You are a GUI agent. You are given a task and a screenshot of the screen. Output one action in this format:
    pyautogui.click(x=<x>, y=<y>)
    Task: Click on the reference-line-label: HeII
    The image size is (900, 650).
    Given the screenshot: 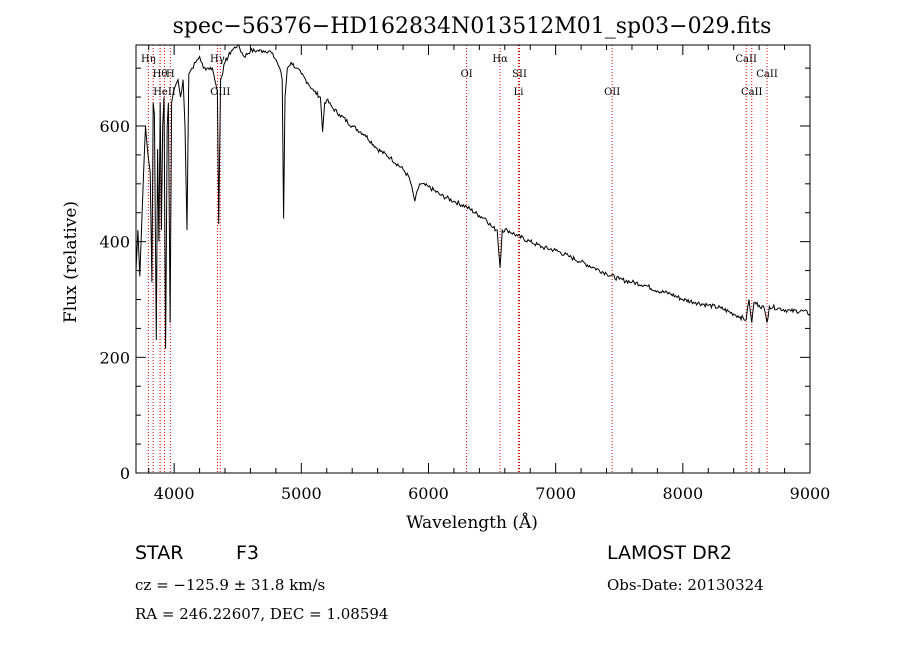 What is the action you would take?
    pyautogui.click(x=164, y=92)
    